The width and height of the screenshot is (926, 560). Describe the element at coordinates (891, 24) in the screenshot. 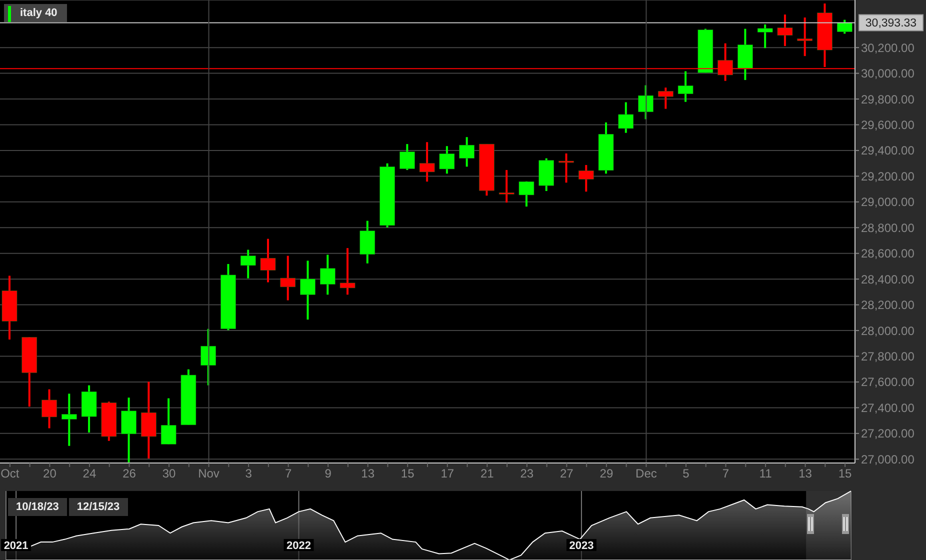

I see `ref-line-label: 30,393.33` at that location.